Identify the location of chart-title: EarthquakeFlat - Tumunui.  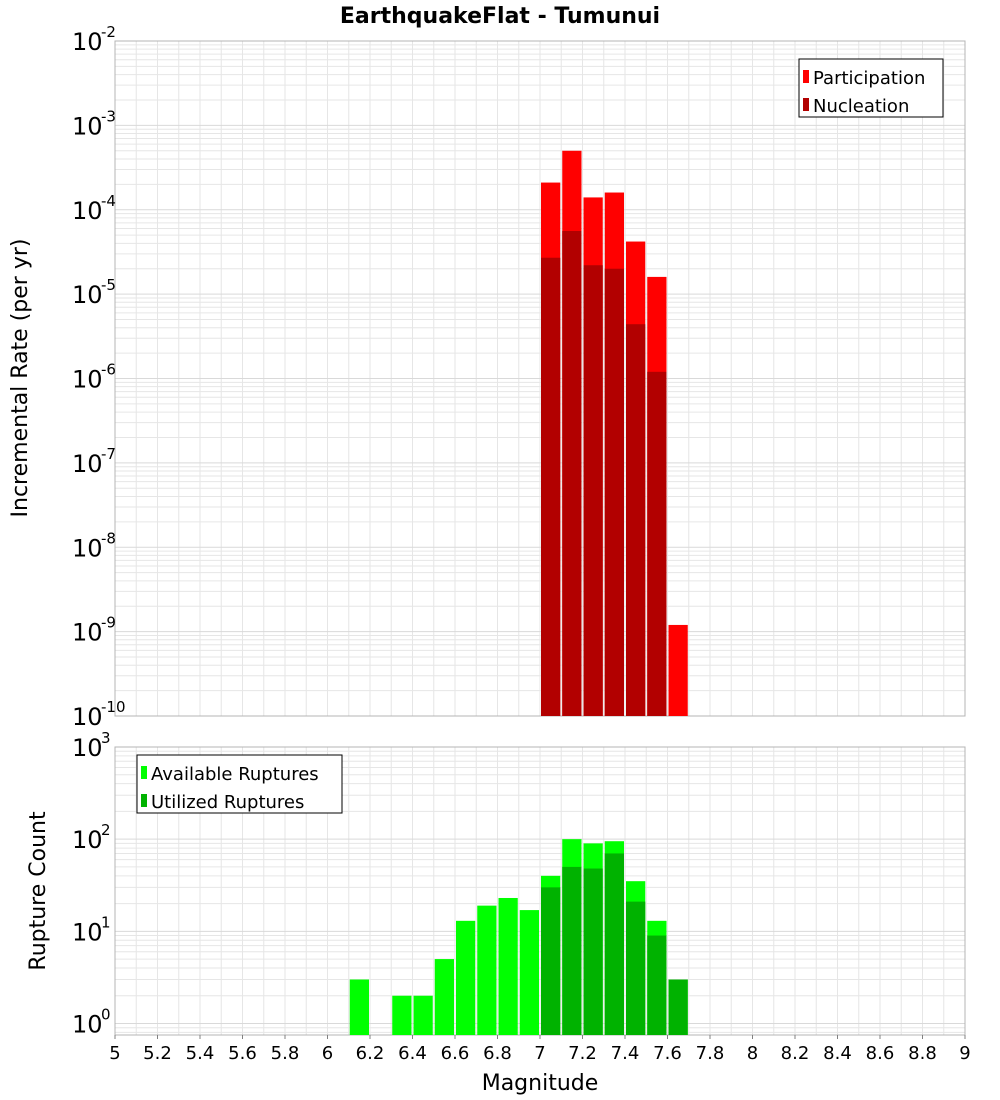
(500, 16).